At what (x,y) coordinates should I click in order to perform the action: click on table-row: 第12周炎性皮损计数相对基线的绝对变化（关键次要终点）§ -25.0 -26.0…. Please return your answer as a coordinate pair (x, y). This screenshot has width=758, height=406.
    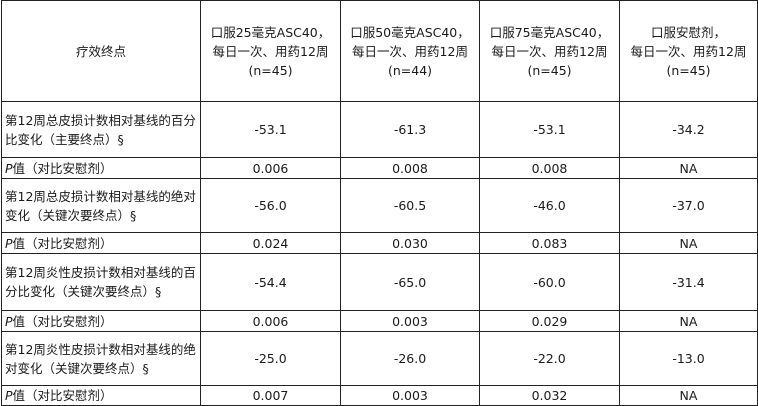
    Looking at the image, I should click on (379, 358).